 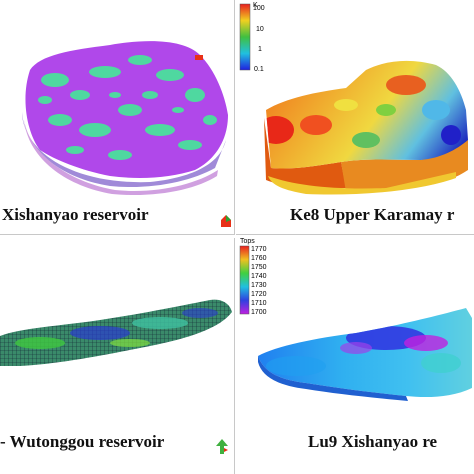 What do you see at coordinates (82, 441) in the screenshot?
I see `caption-wutonggou: - Wutonggou reservoir` at bounding box center [82, 441].